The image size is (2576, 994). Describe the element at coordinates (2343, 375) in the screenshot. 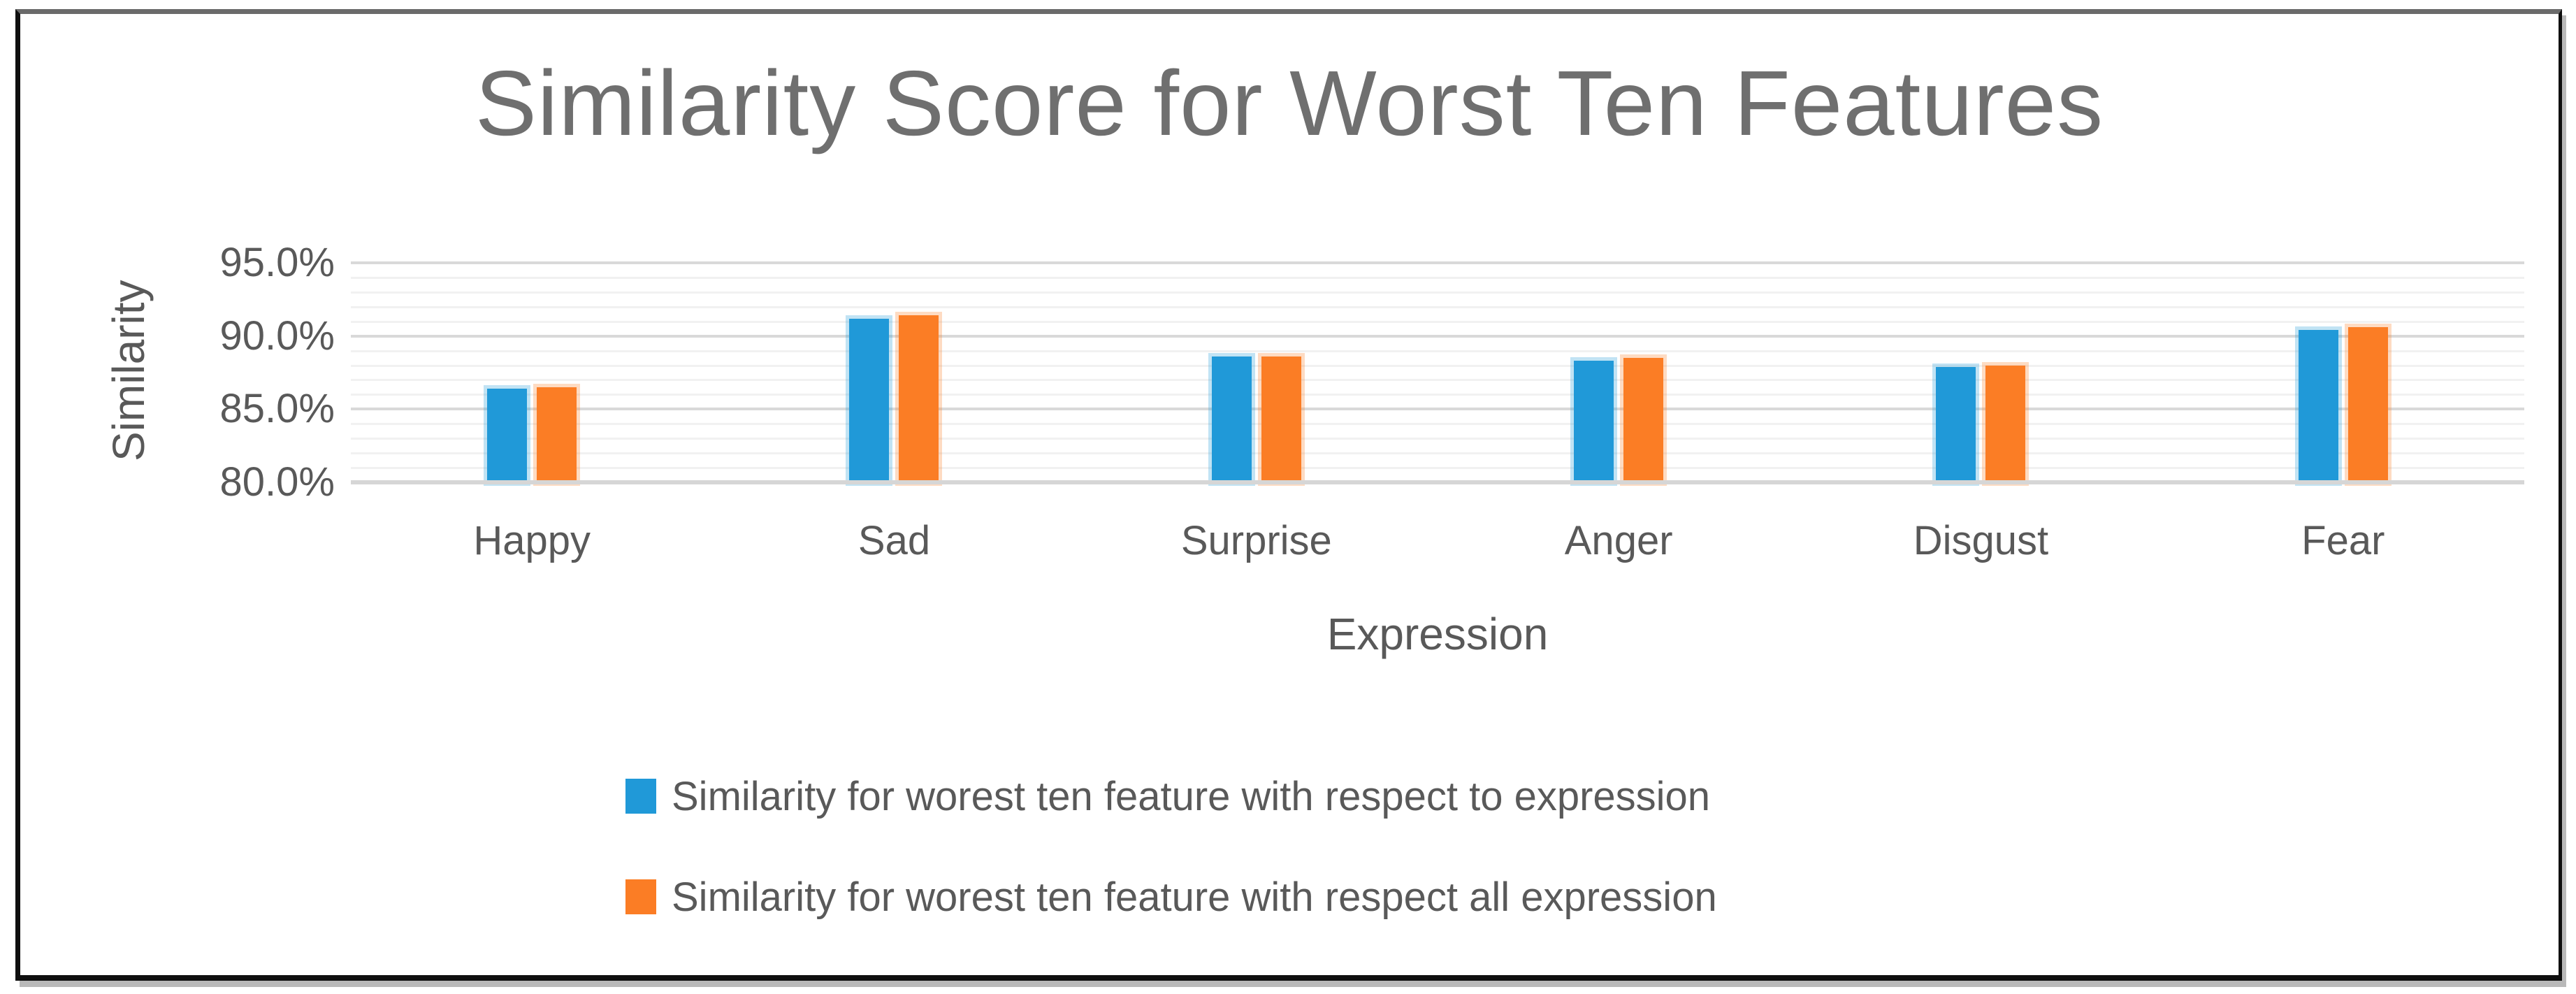

I see `bar-group-fear` at that location.